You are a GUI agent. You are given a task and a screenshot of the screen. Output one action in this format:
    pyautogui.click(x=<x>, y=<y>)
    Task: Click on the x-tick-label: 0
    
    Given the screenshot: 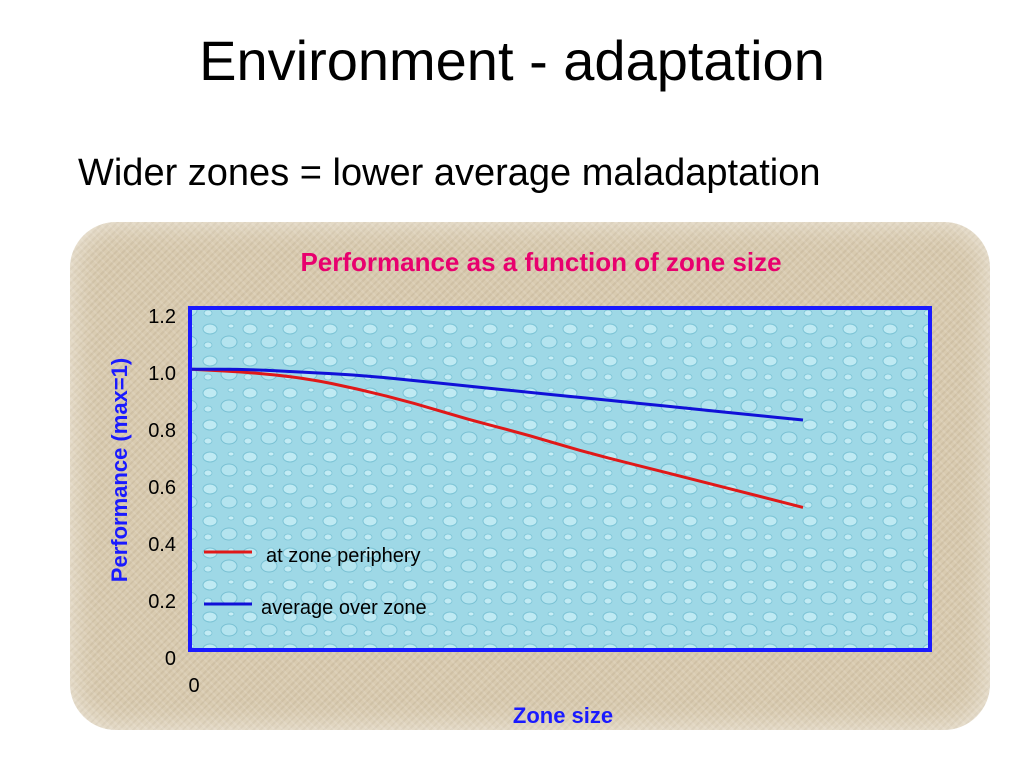 What is the action you would take?
    pyautogui.click(x=193, y=686)
    